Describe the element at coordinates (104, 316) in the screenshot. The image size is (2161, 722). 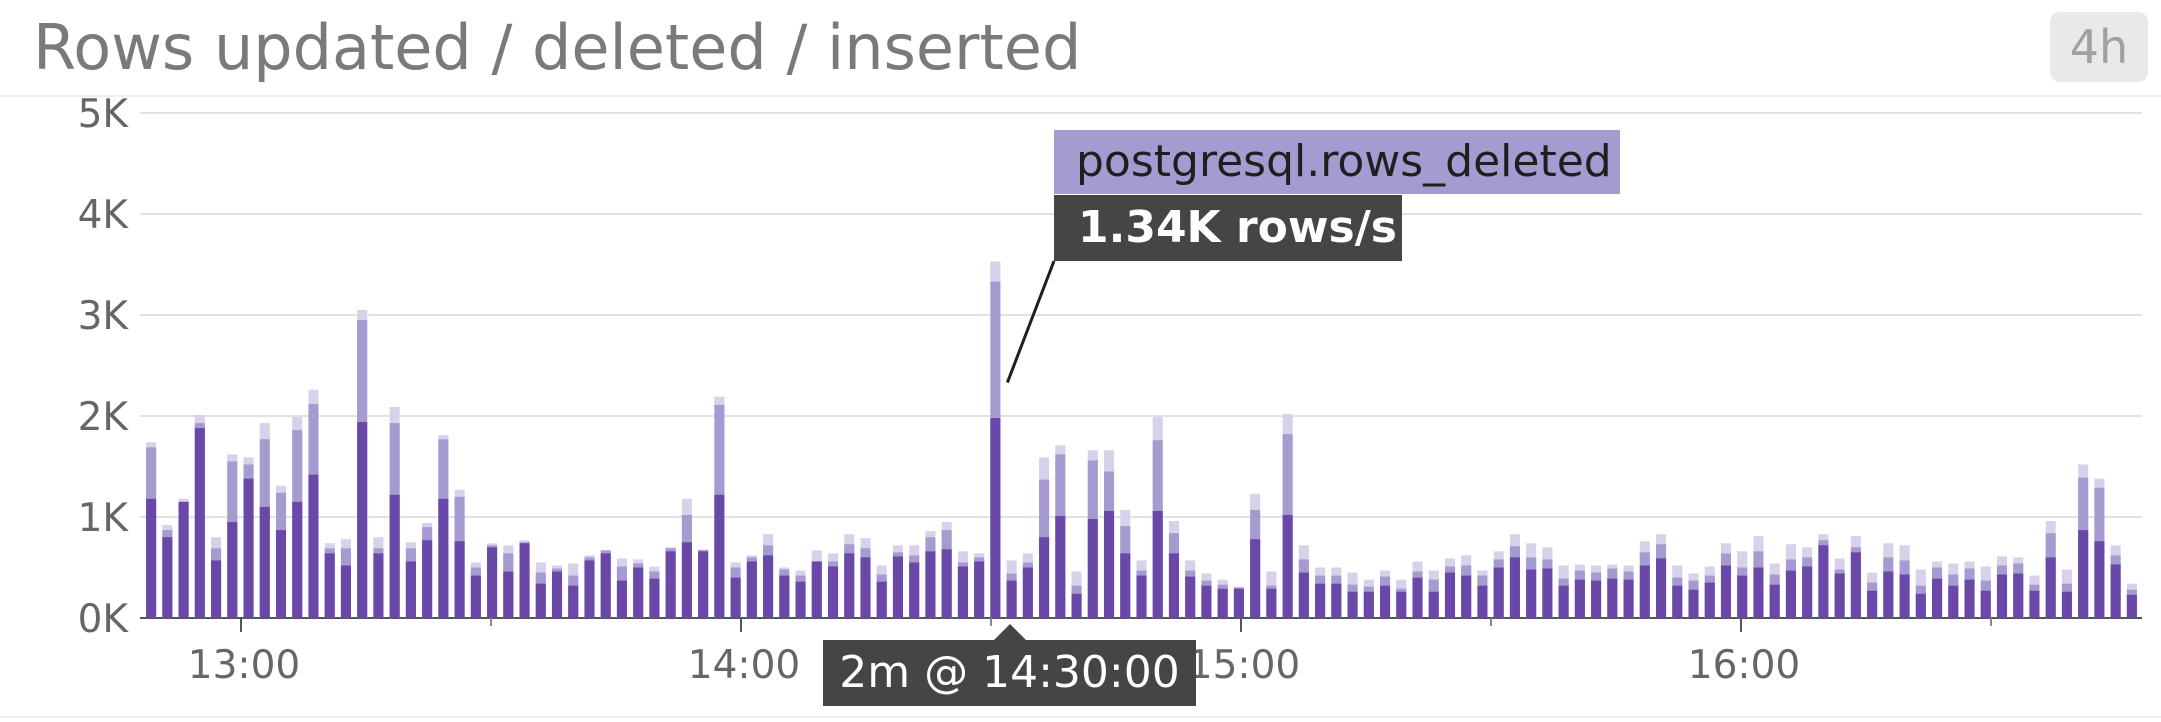
I see `y-tick-label: 3K` at that location.